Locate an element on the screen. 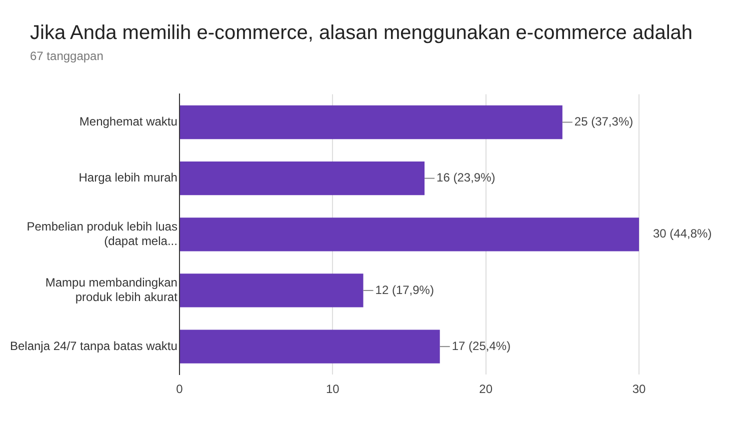 The image size is (737, 432). data-label: 25 (37,3%) is located at coordinates (604, 121).